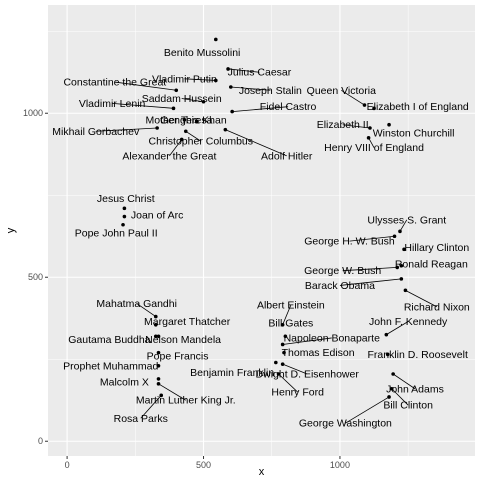 Image resolution: width=480 pixels, height=480 pixels. I want to click on point-label: Prophet Muhammad, so click(110, 366).